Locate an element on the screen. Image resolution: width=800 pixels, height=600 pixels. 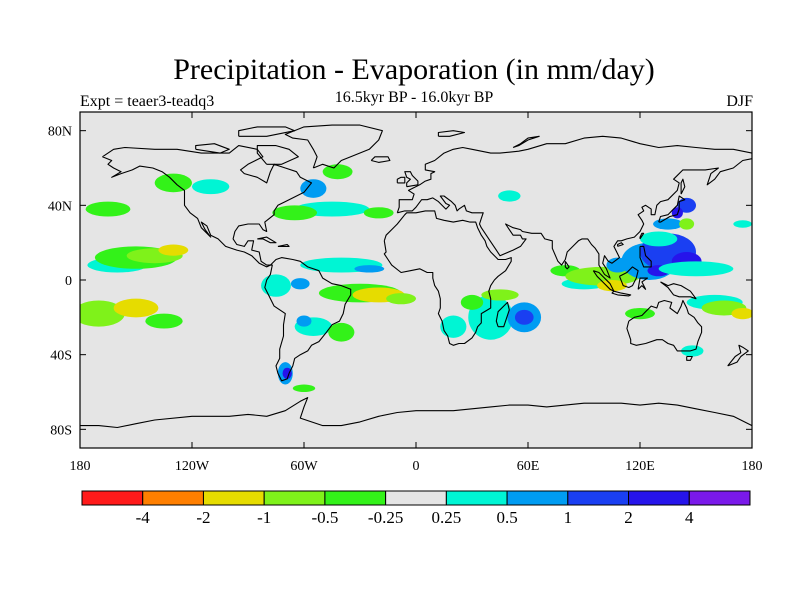
coastline-sakhalin is located at coordinates (683, 186).